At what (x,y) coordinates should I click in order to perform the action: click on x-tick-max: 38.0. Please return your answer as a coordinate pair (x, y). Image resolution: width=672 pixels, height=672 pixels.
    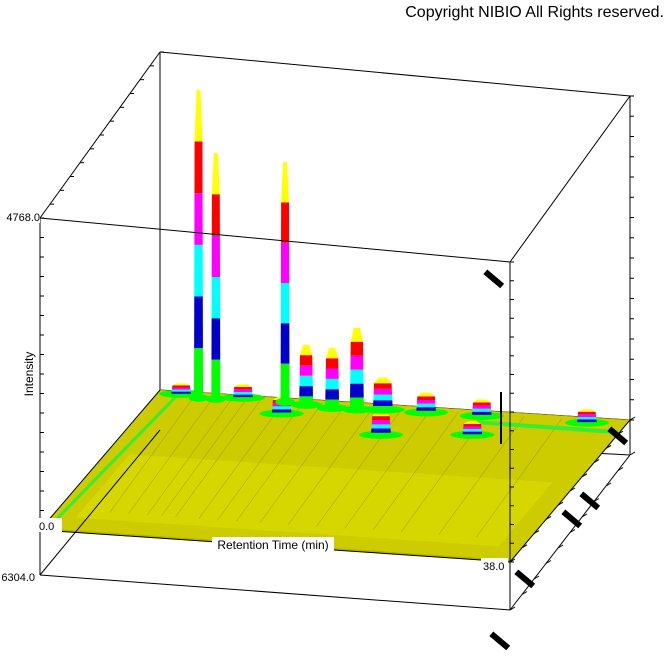
    Looking at the image, I should click on (493, 567).